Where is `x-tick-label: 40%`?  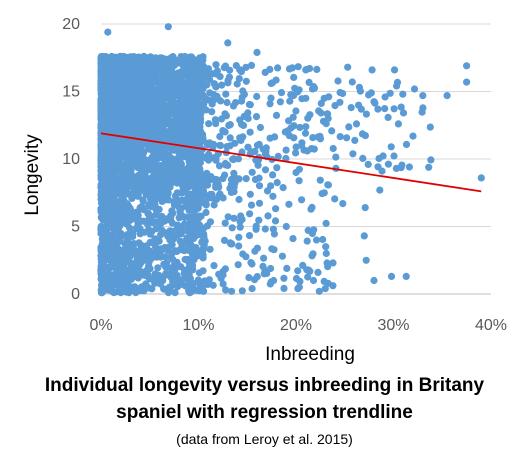
x-tick-label: 40% is located at coordinates (491, 325).